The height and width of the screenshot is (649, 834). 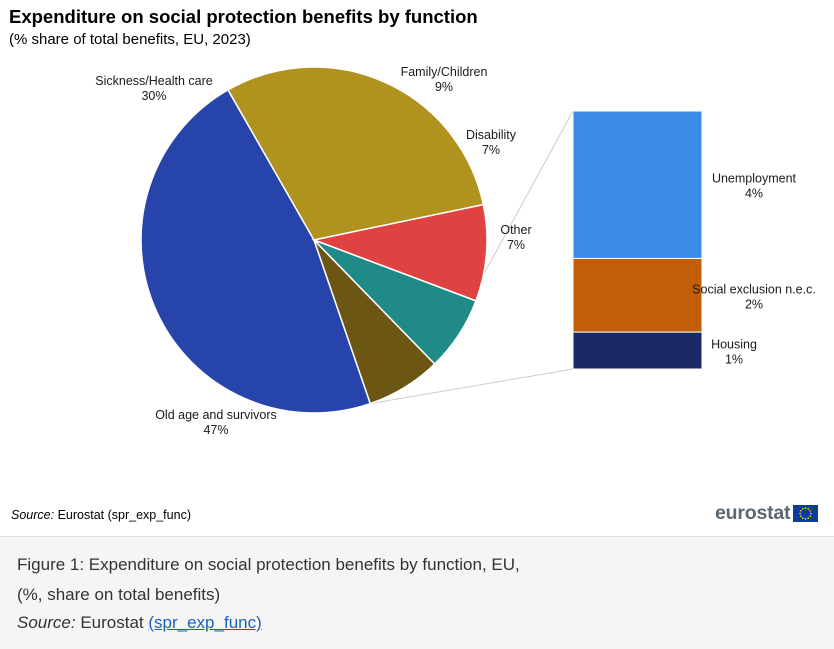 What do you see at coordinates (215, 430) in the screenshot?
I see `pie-value-old-age-and-survivors: 47%` at bounding box center [215, 430].